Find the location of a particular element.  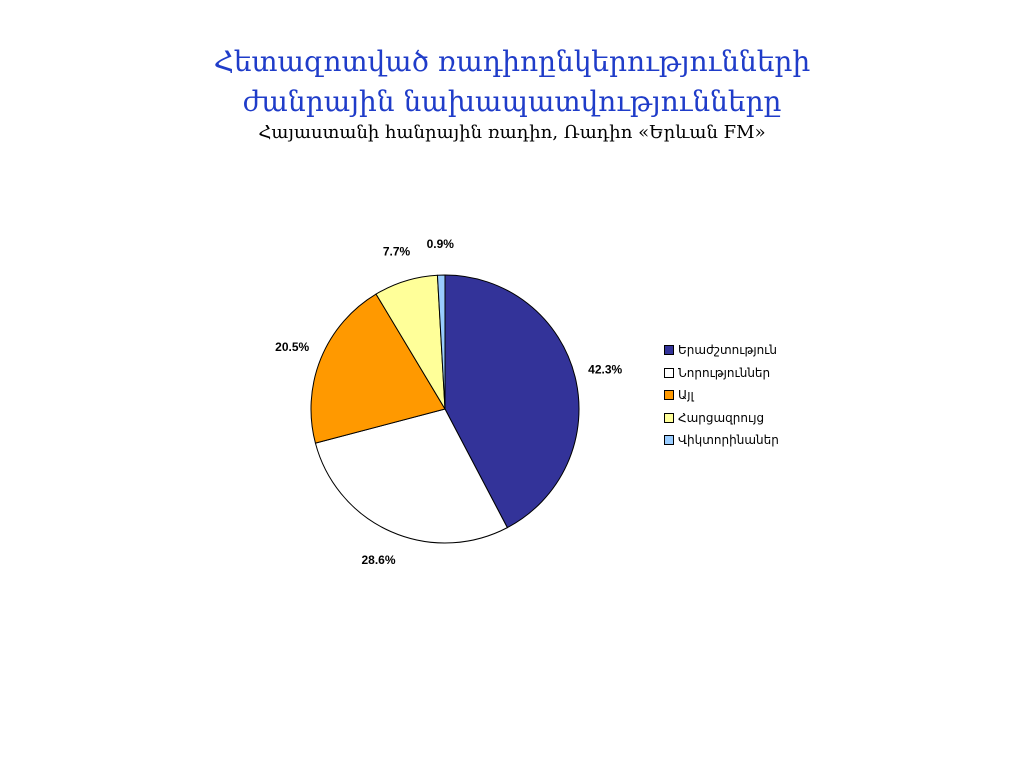

legend-label-3: Այլ is located at coordinates (686, 395).